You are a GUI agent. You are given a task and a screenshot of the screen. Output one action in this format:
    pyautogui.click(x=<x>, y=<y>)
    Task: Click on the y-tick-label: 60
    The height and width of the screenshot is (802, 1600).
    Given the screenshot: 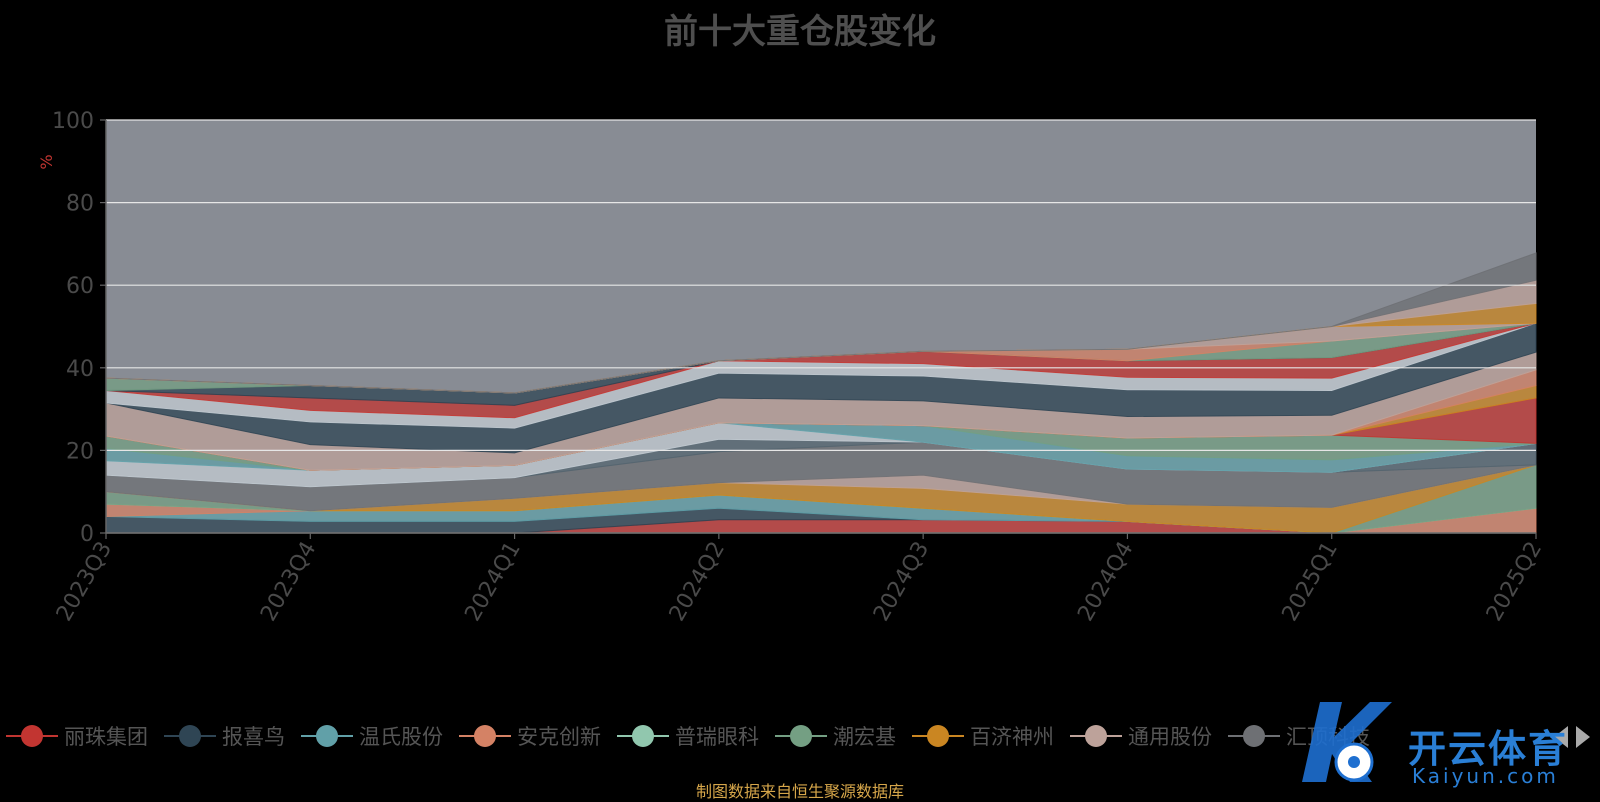 What is the action you would take?
    pyautogui.click(x=80, y=286)
    